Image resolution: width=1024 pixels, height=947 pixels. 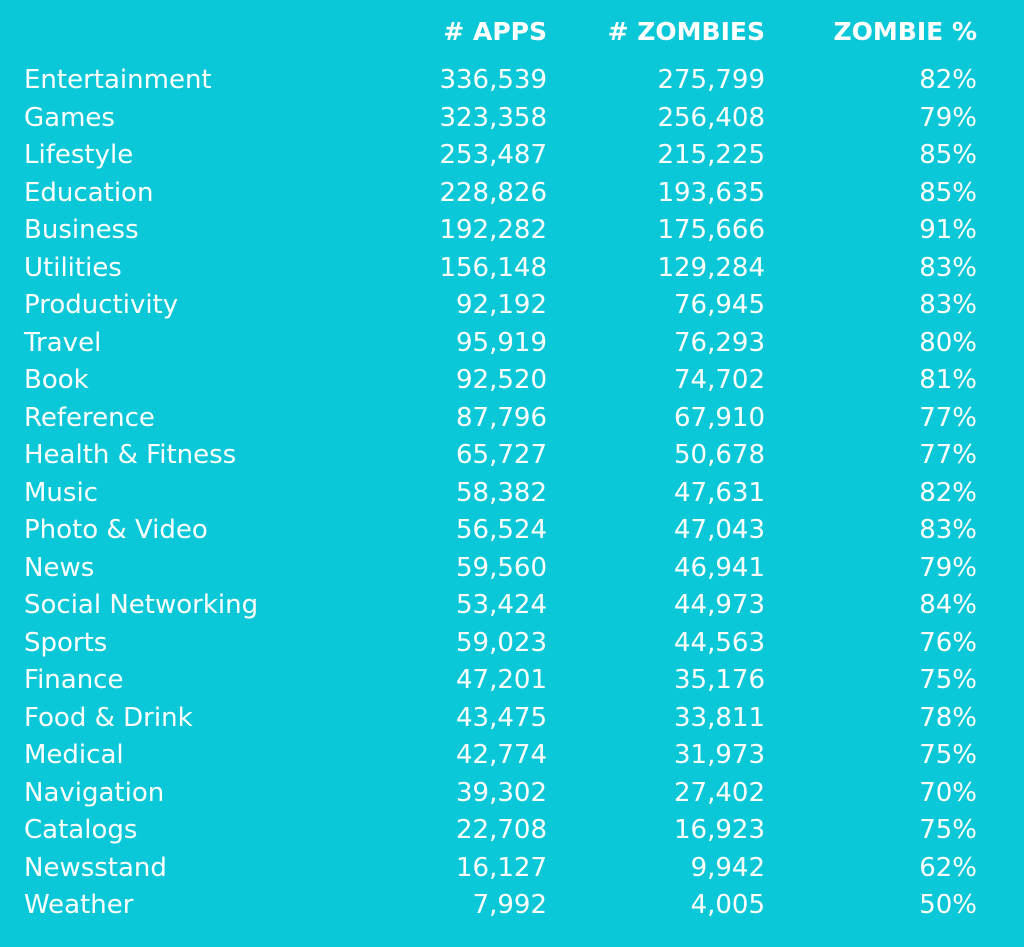 I want to click on value-cell: 65,727, so click(x=501, y=455).